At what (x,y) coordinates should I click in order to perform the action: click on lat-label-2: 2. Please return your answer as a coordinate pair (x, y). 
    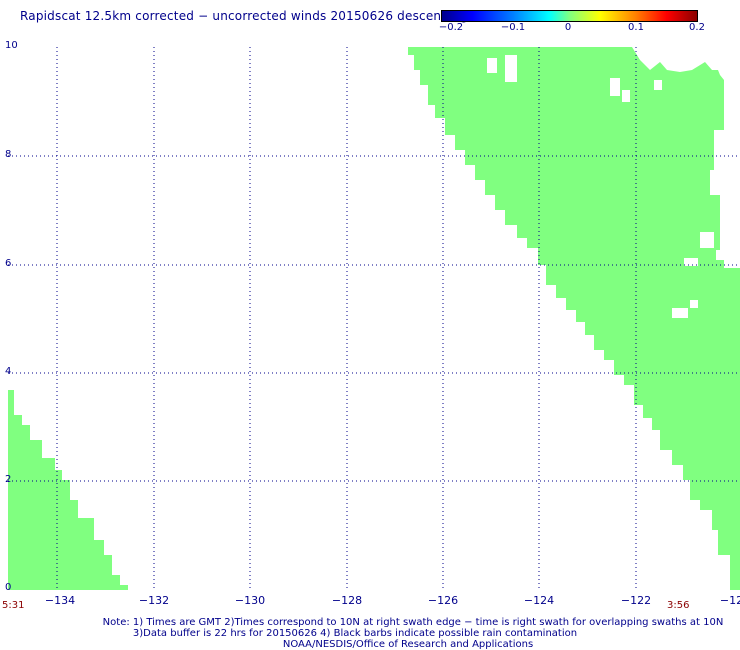
    Looking at the image, I should click on (8, 479).